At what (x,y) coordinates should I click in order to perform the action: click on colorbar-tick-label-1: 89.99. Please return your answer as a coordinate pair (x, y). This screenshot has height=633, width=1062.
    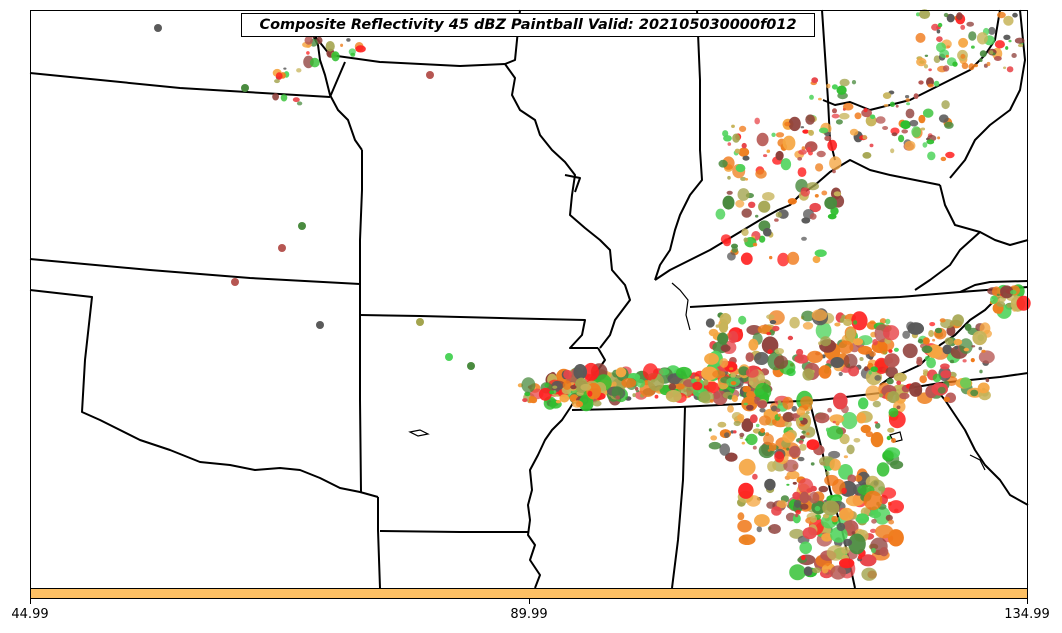
    Looking at the image, I should click on (529, 614).